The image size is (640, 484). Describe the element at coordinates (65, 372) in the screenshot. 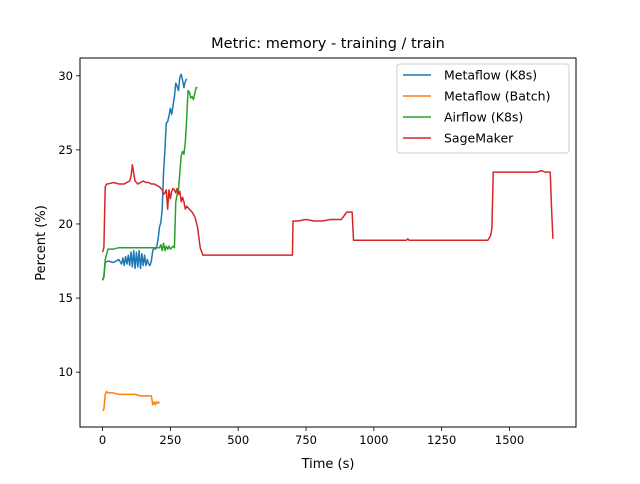

I see `y-tick-label: 10` at that location.